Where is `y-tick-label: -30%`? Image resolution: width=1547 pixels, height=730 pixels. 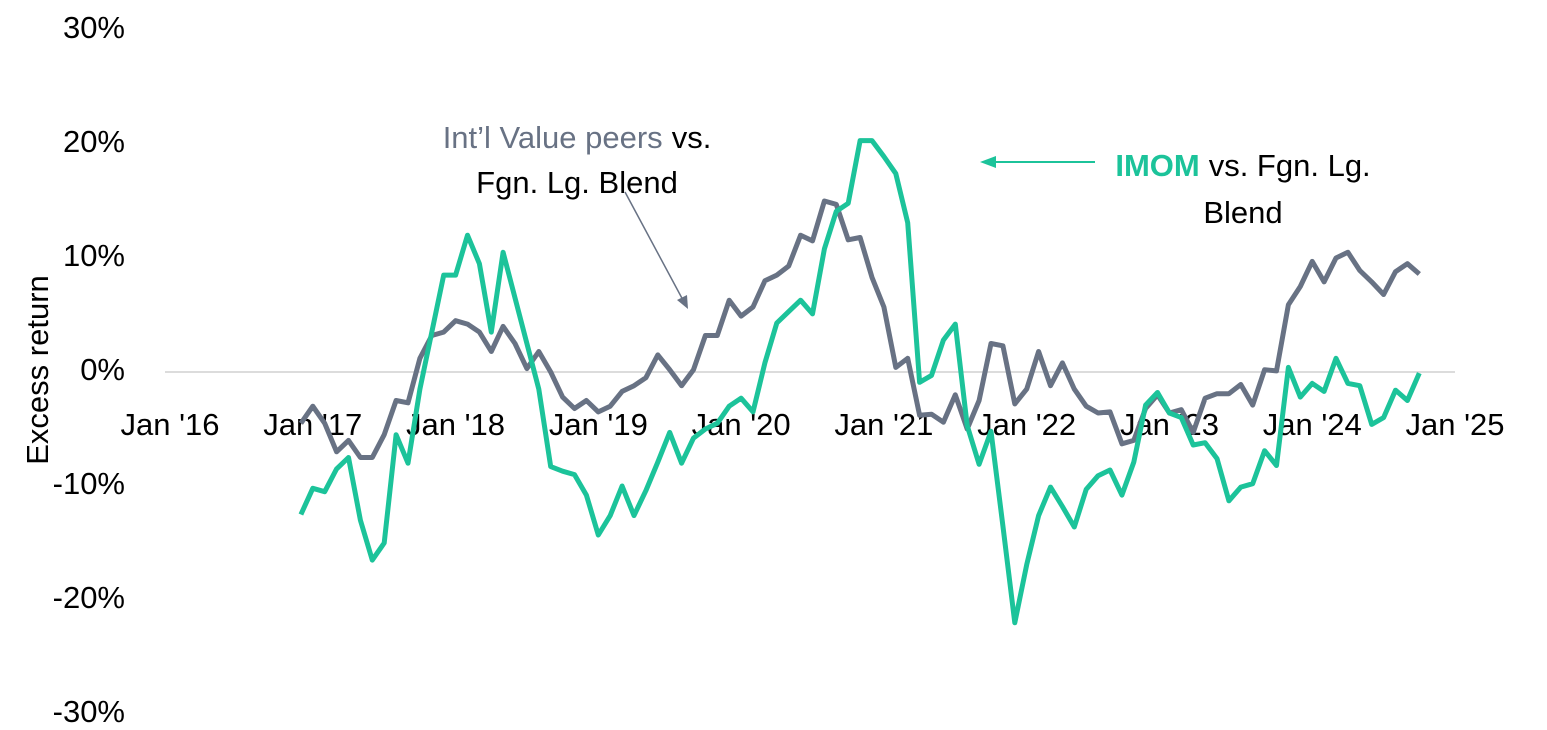 y-tick-label: -30% is located at coordinates (89, 711).